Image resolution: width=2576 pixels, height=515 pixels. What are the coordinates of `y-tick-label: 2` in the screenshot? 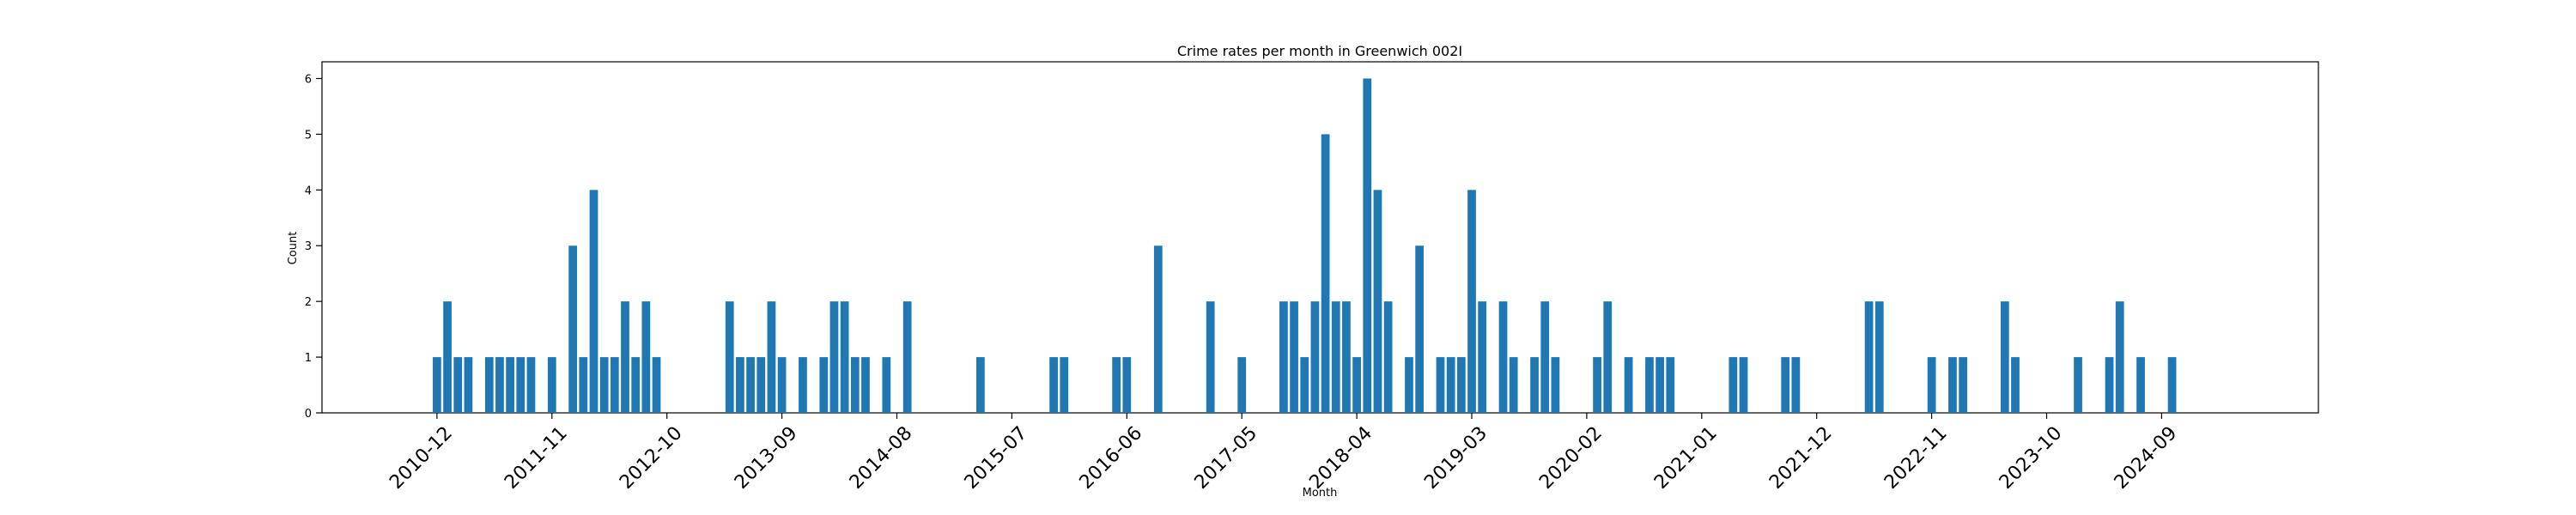 It's located at (308, 302).